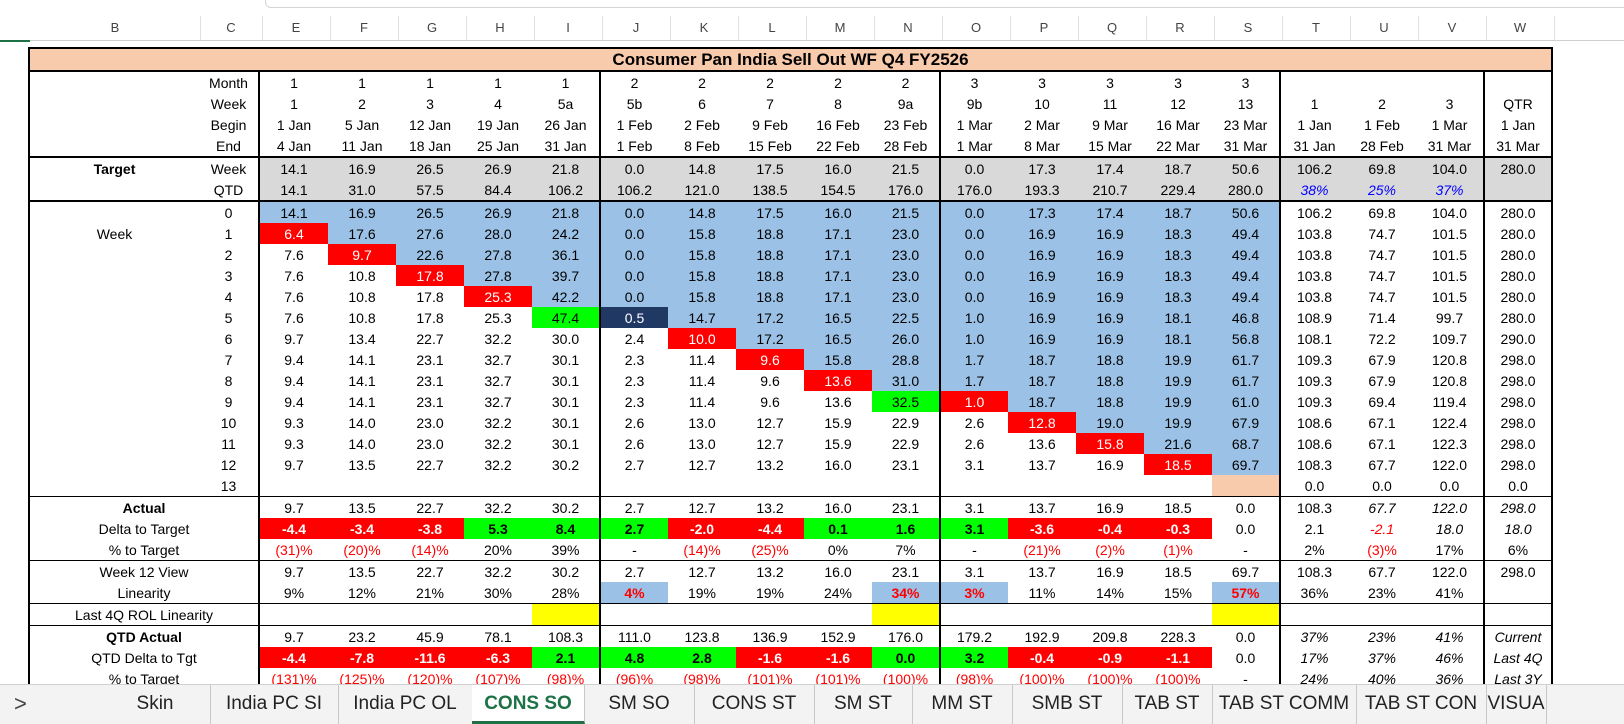 Image resolution: width=1624 pixels, height=724 pixels. What do you see at coordinates (973, 507) in the screenshot?
I see `actual-row-cell: 3.1` at bounding box center [973, 507].